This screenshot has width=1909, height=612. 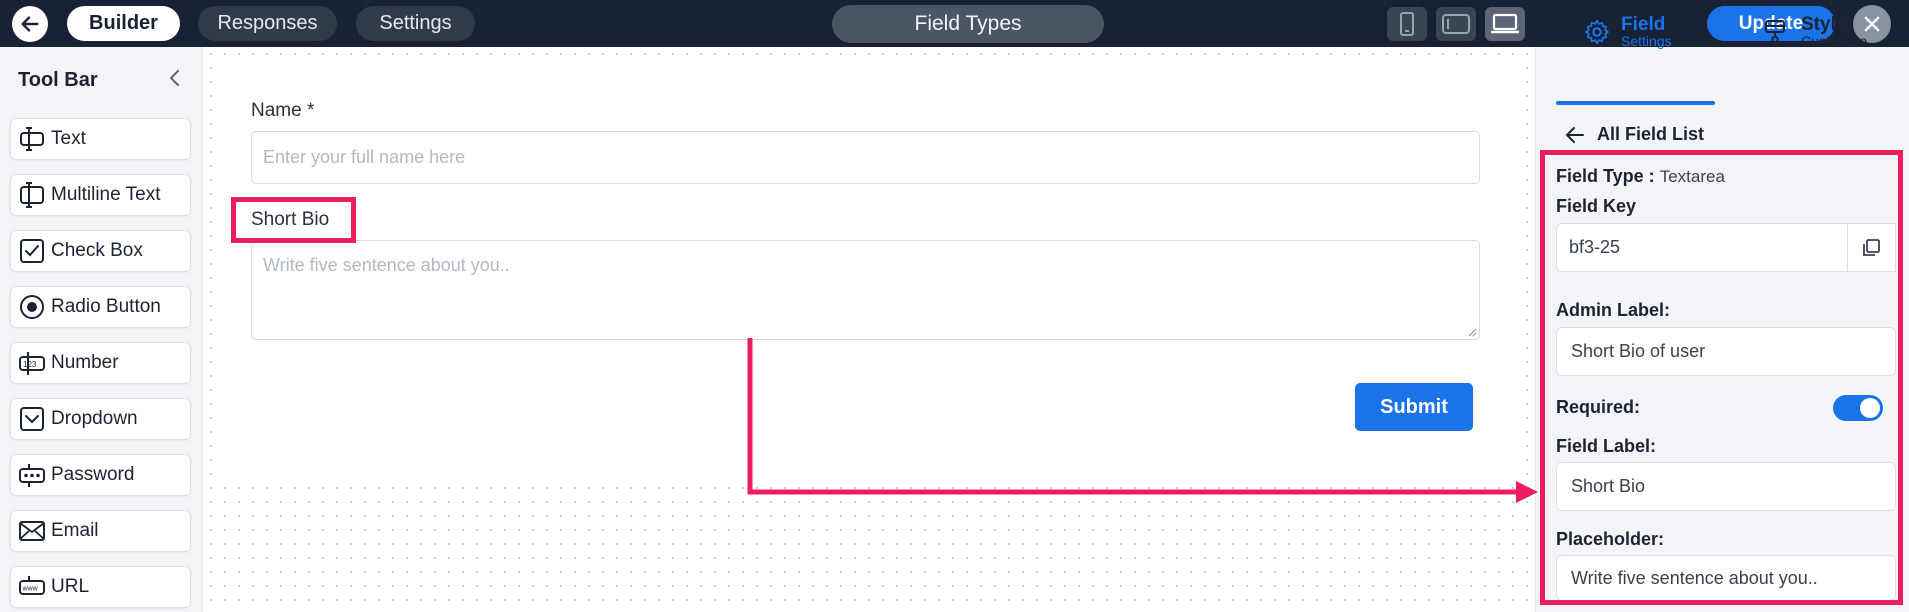 I want to click on tool-item-password: Password, so click(x=100, y=475).